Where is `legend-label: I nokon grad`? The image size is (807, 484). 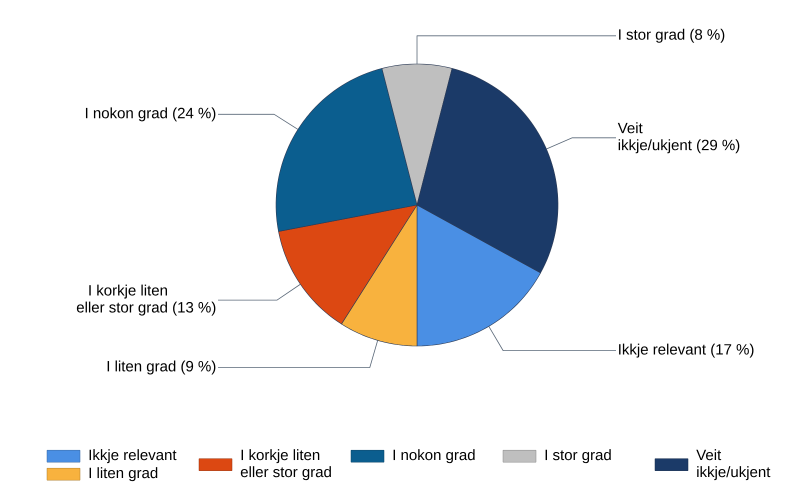
legend-label: I nokon grad is located at coordinates (434, 456).